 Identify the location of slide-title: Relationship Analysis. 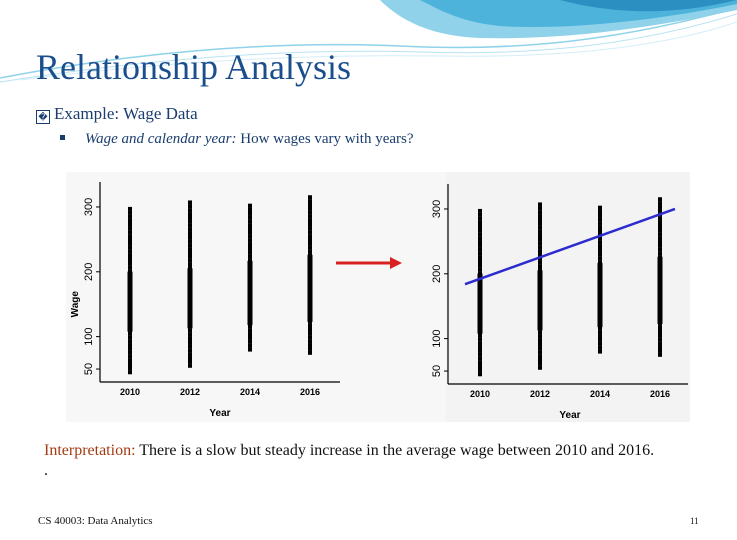
(193, 67).